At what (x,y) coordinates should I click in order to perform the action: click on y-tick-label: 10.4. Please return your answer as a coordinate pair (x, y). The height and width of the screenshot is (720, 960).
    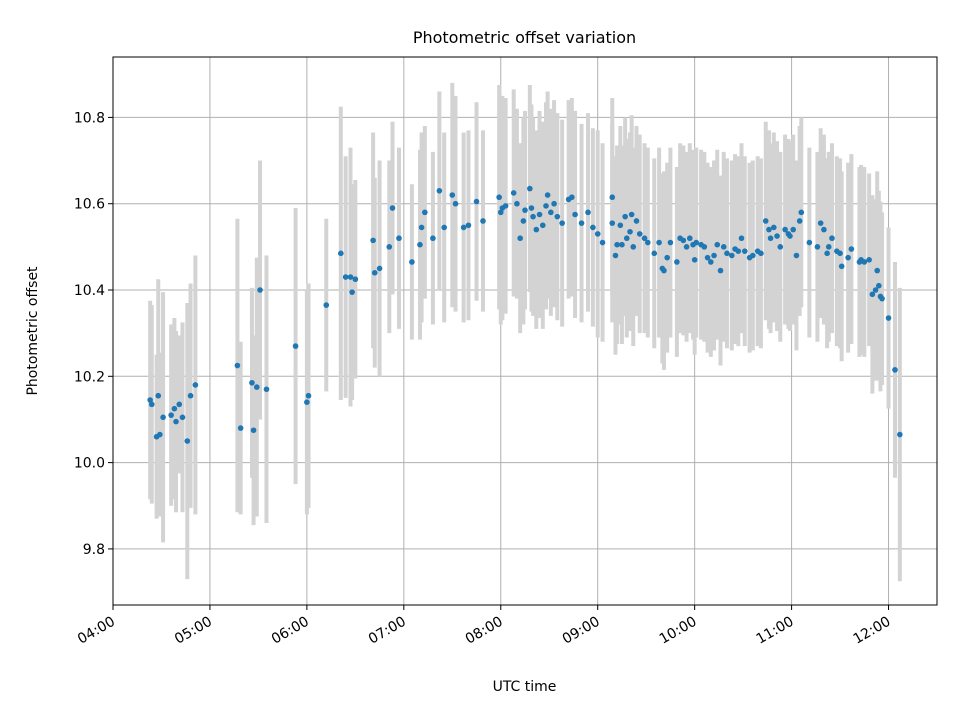
    Looking at the image, I should click on (89, 291).